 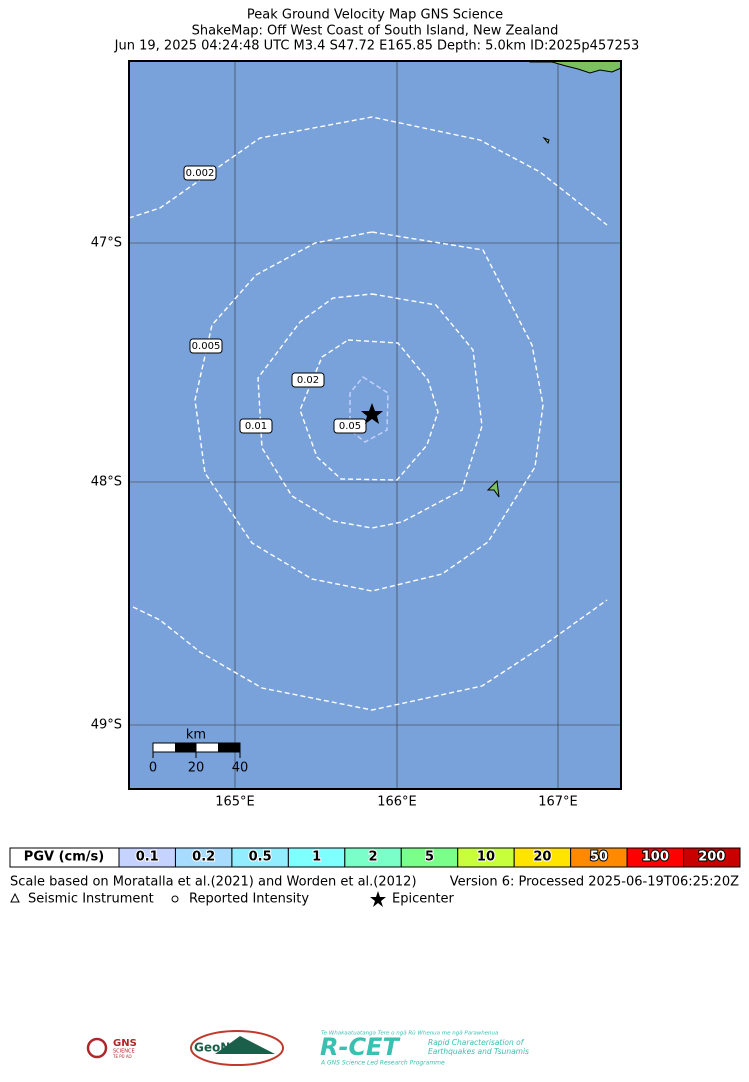 I want to click on legend-label: 5, so click(x=429, y=857).